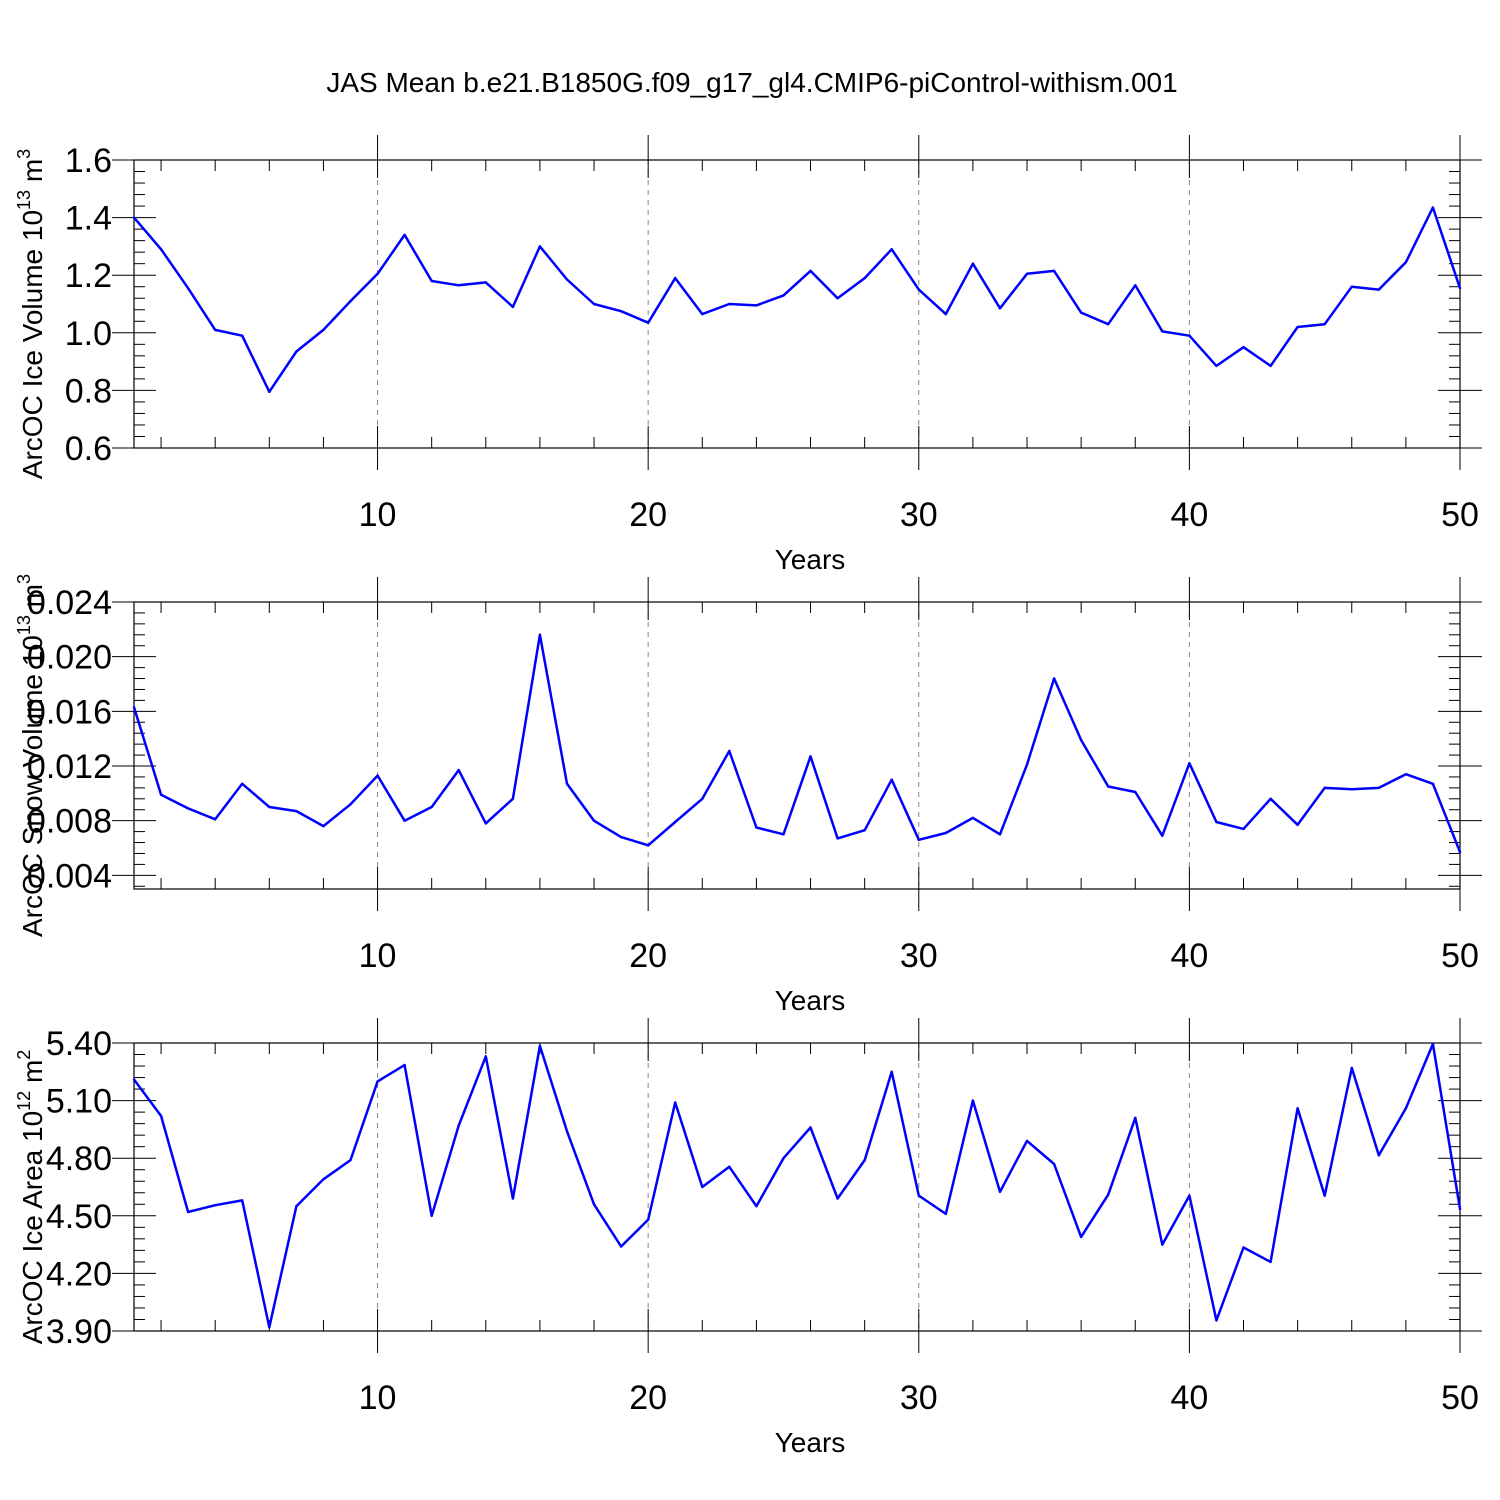 Image resolution: width=1500 pixels, height=1500 pixels. What do you see at coordinates (69, 876) in the screenshot?
I see `y-tick-label: 0.004` at bounding box center [69, 876].